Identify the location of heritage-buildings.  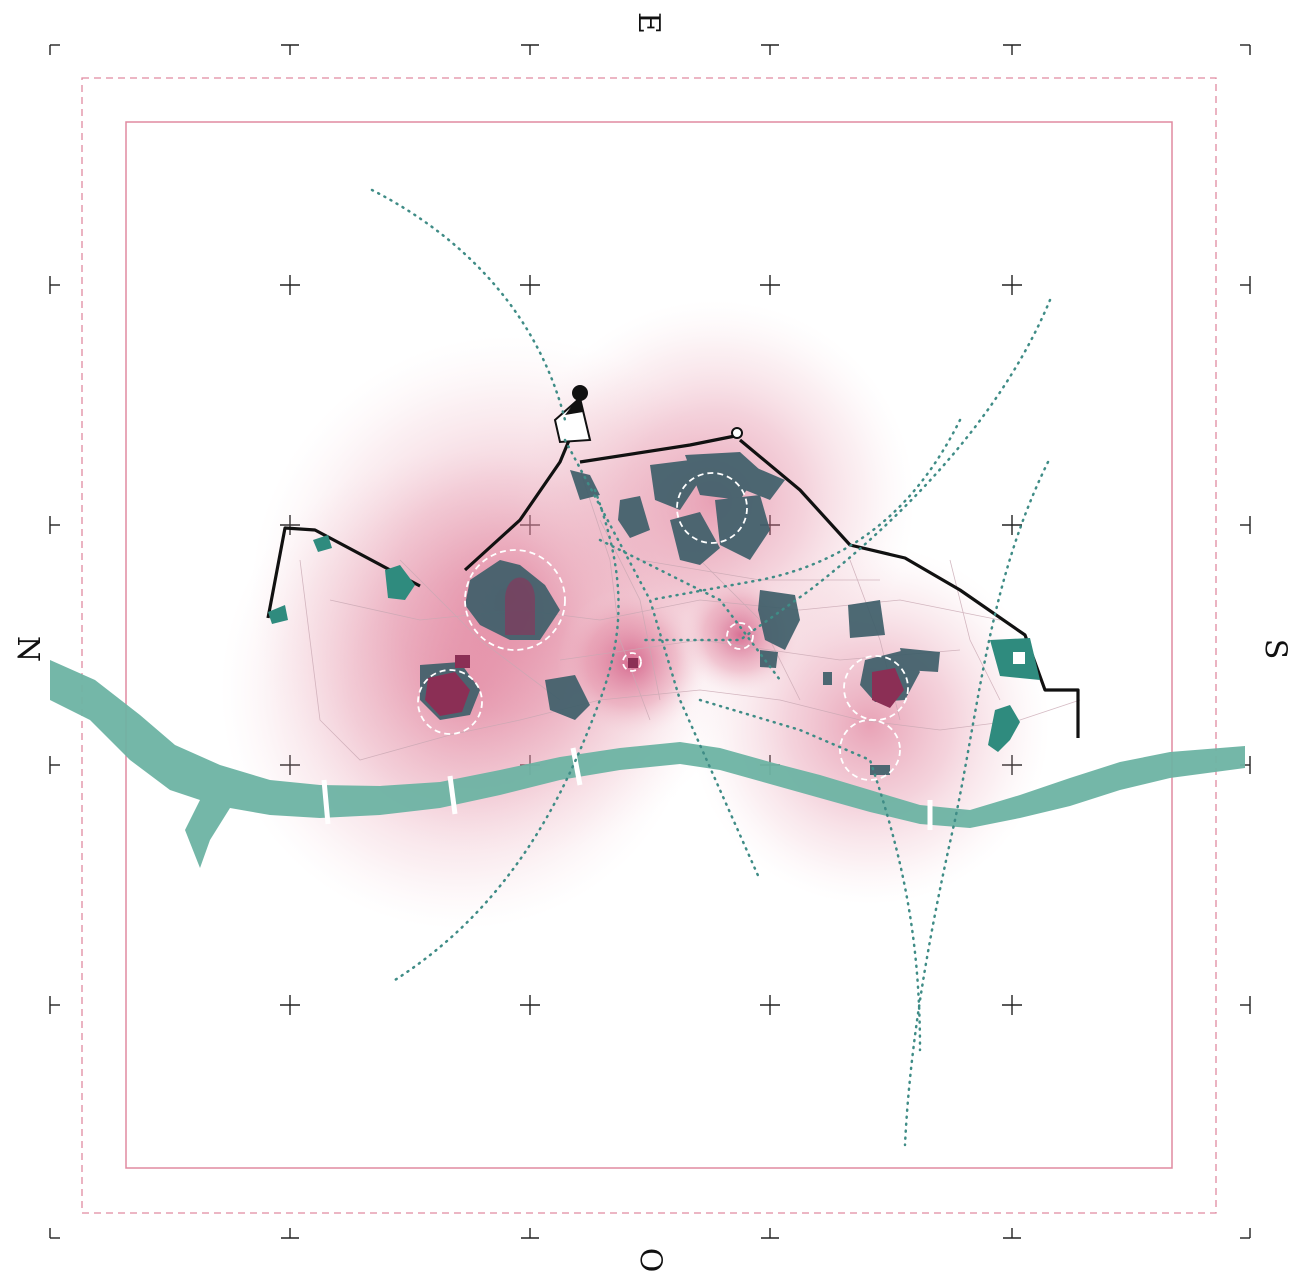
(680, 613).